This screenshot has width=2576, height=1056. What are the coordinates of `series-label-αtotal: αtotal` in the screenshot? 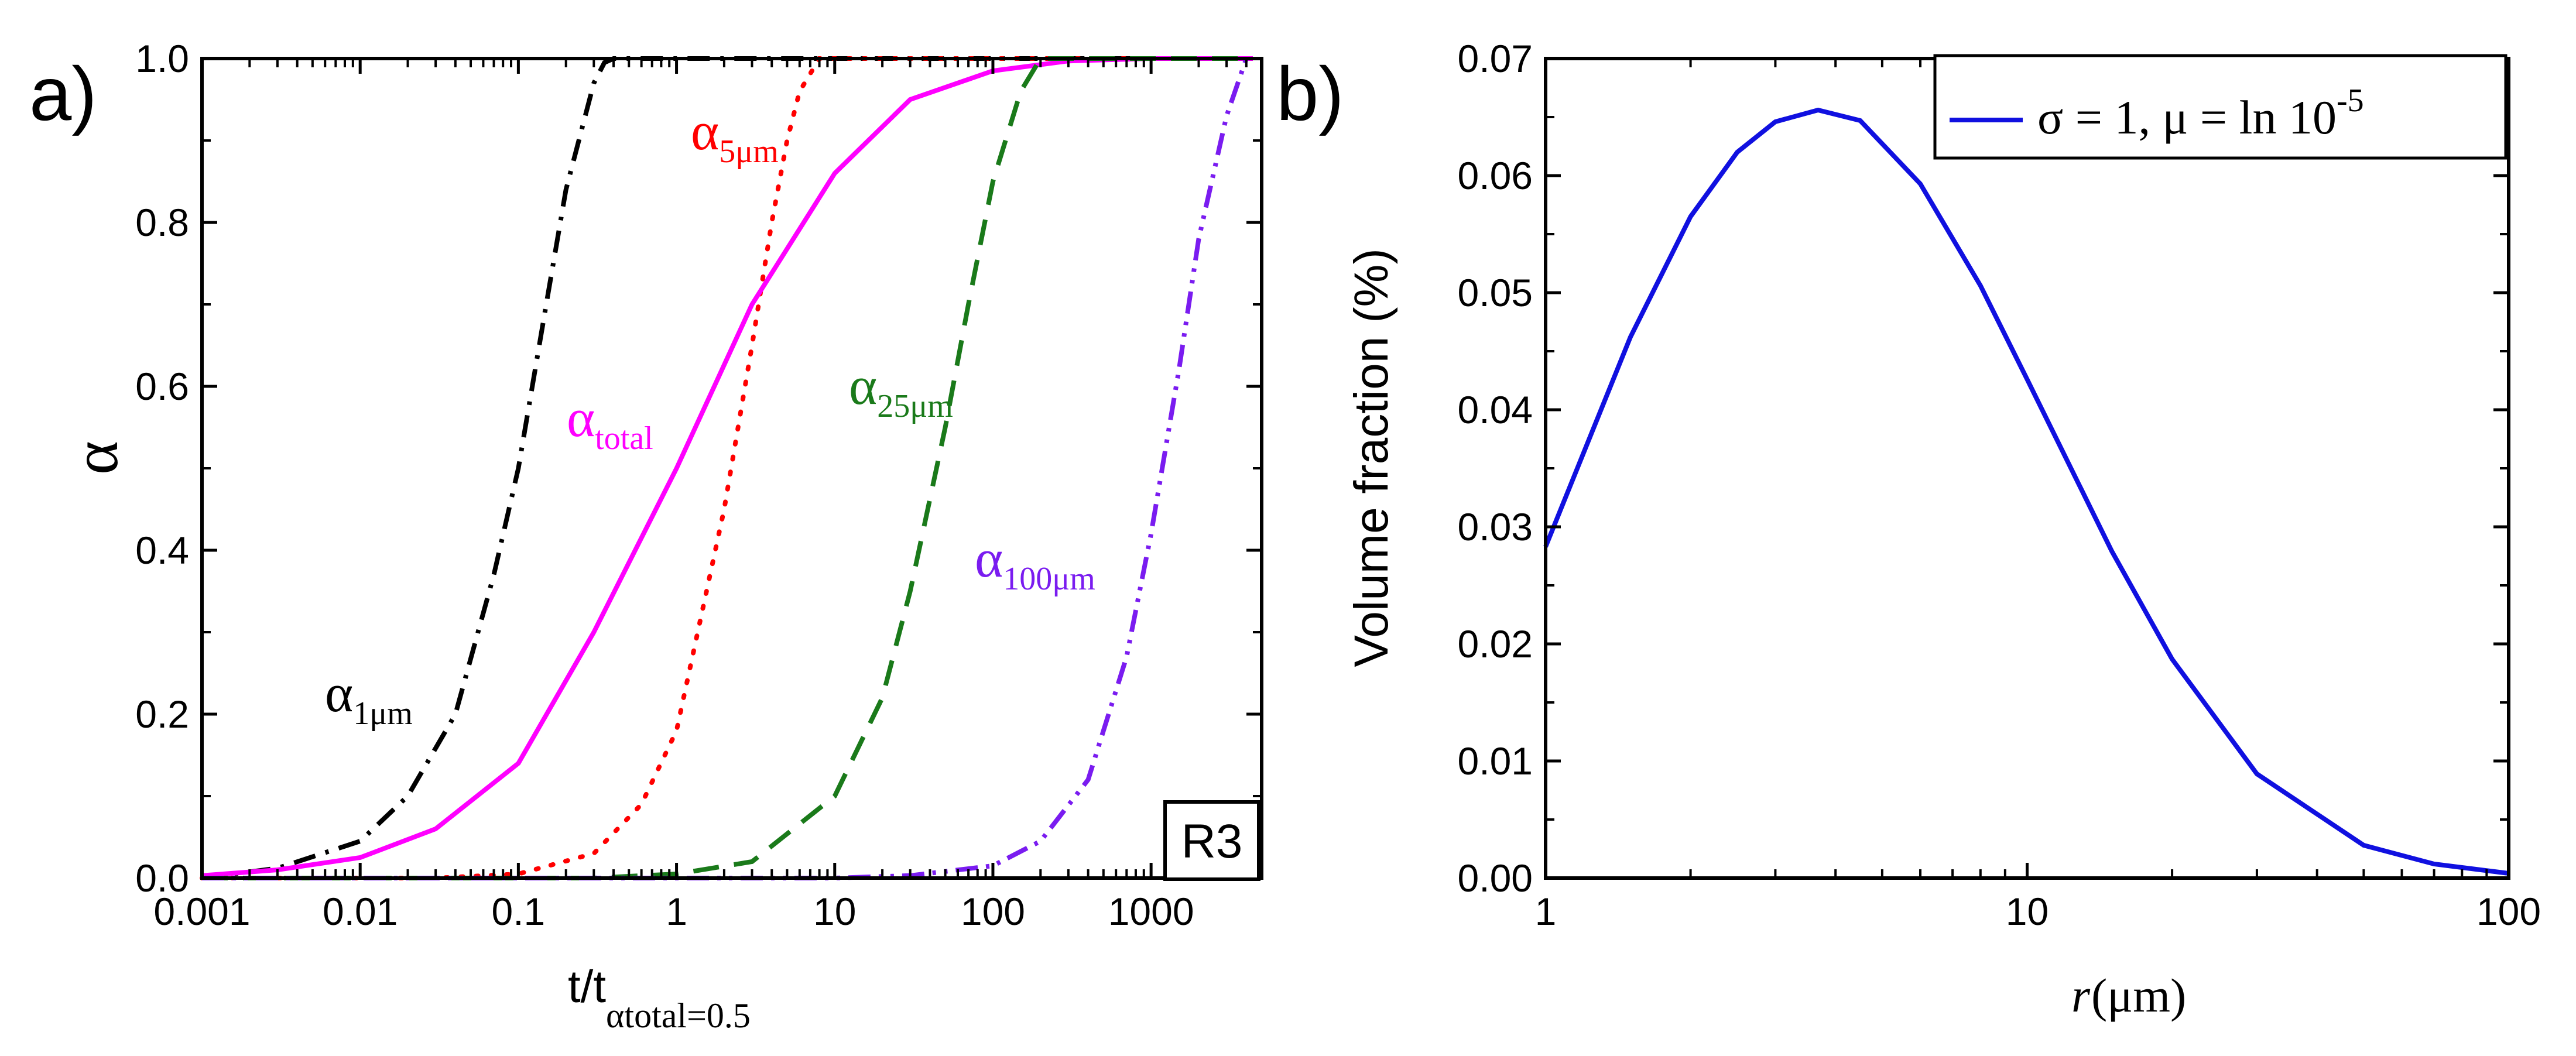 It's located at (610, 422).